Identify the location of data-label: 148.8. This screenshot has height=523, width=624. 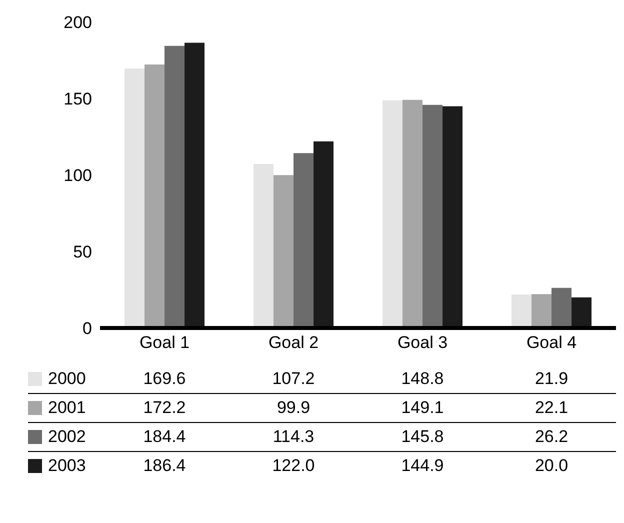
(422, 379).